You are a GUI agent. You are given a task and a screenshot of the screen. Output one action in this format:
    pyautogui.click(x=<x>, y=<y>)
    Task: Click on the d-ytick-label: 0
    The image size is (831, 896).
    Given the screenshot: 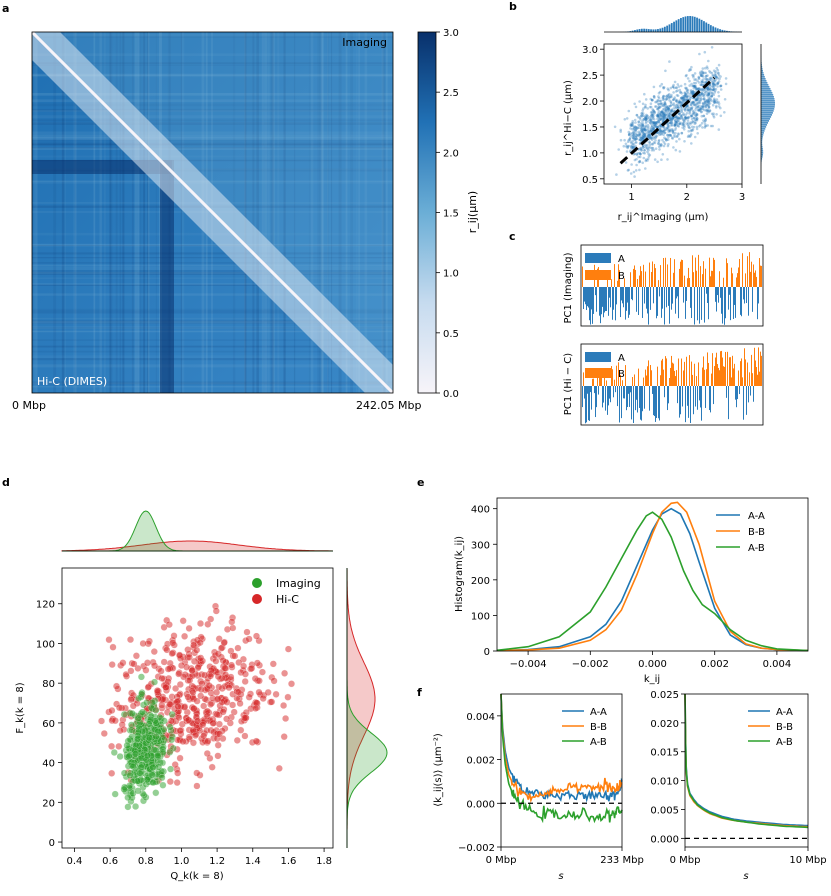 What is the action you would take?
    pyautogui.click(x=52, y=843)
    